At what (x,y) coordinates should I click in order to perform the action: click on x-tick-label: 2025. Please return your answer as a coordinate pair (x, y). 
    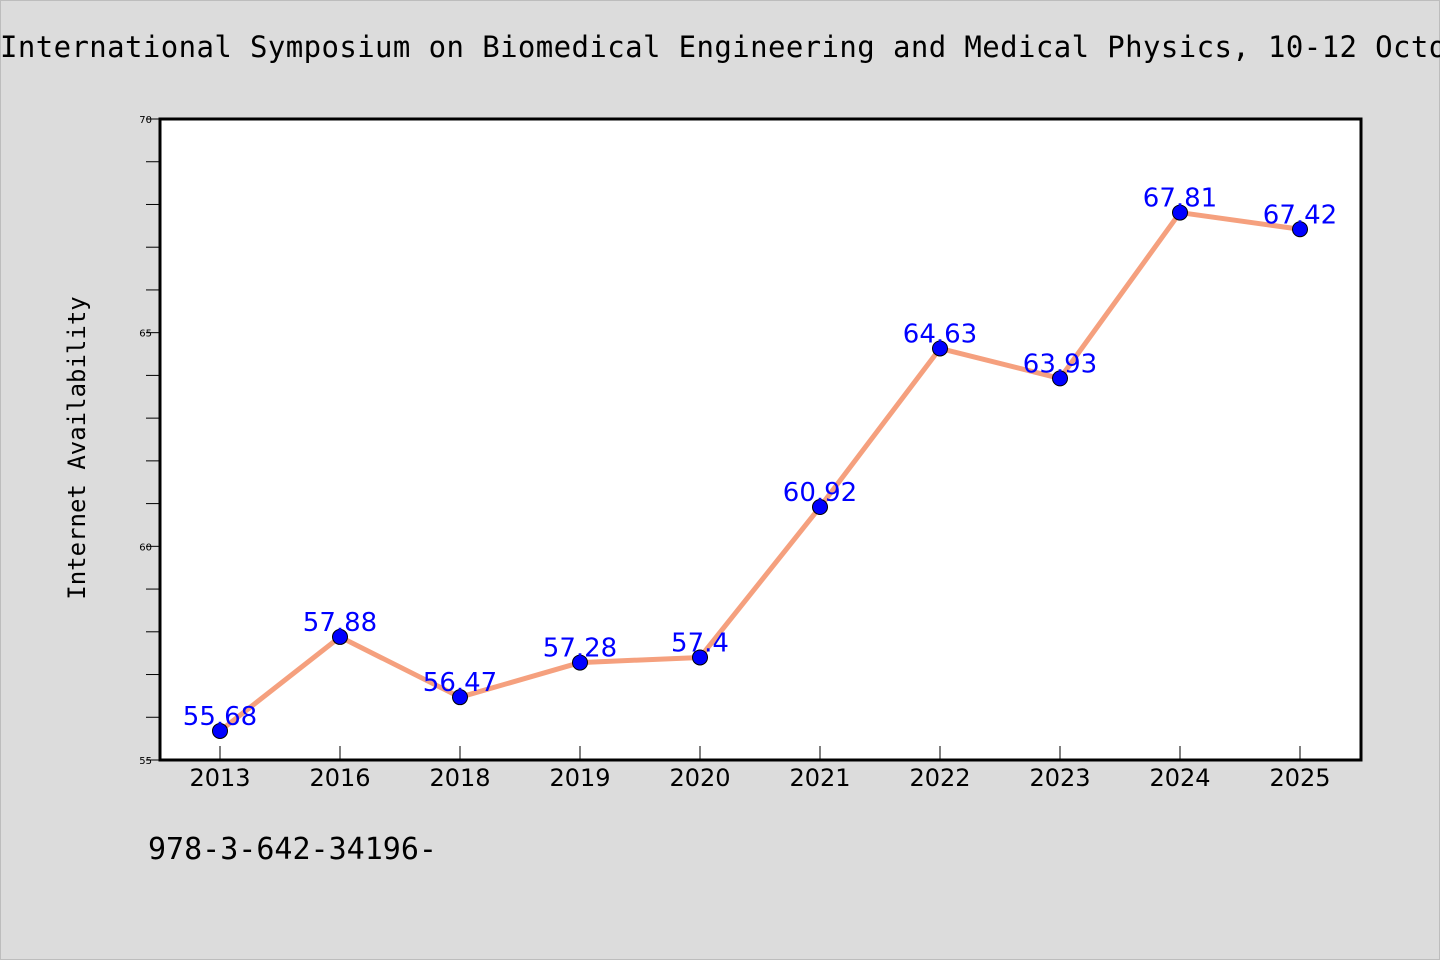
    Looking at the image, I should click on (1299, 778).